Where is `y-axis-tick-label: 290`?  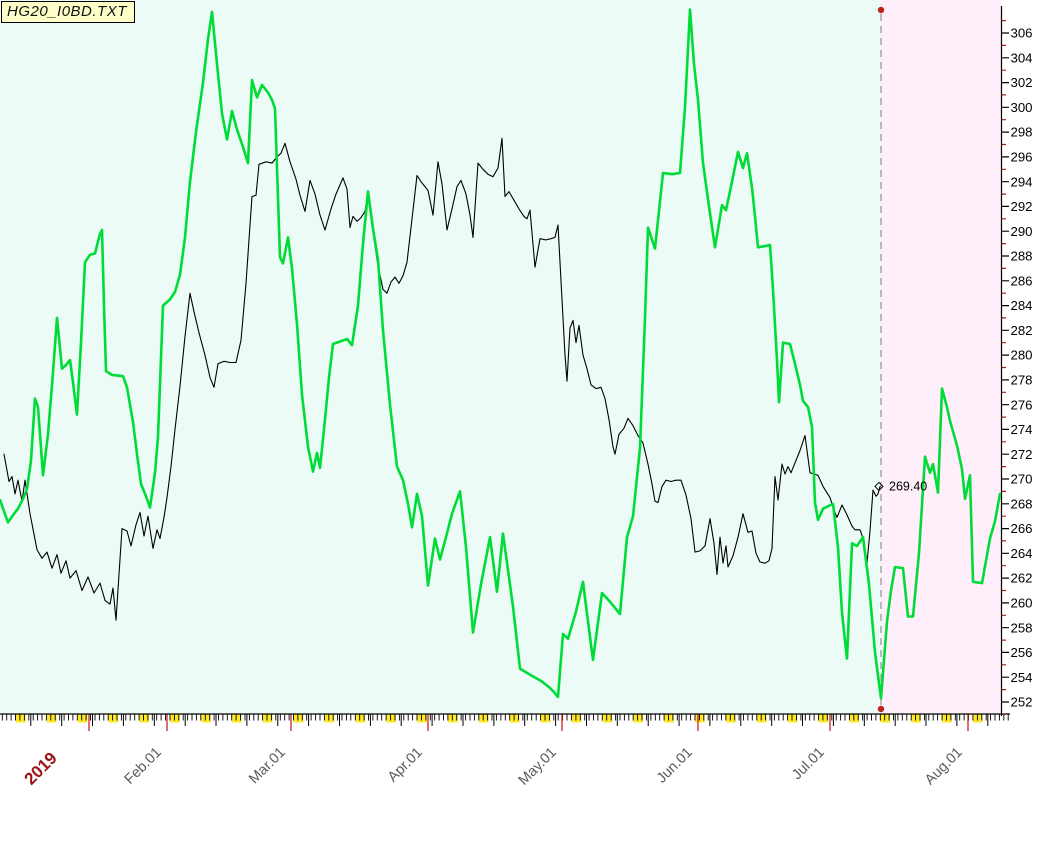 y-axis-tick-label: 290 is located at coordinates (1022, 231).